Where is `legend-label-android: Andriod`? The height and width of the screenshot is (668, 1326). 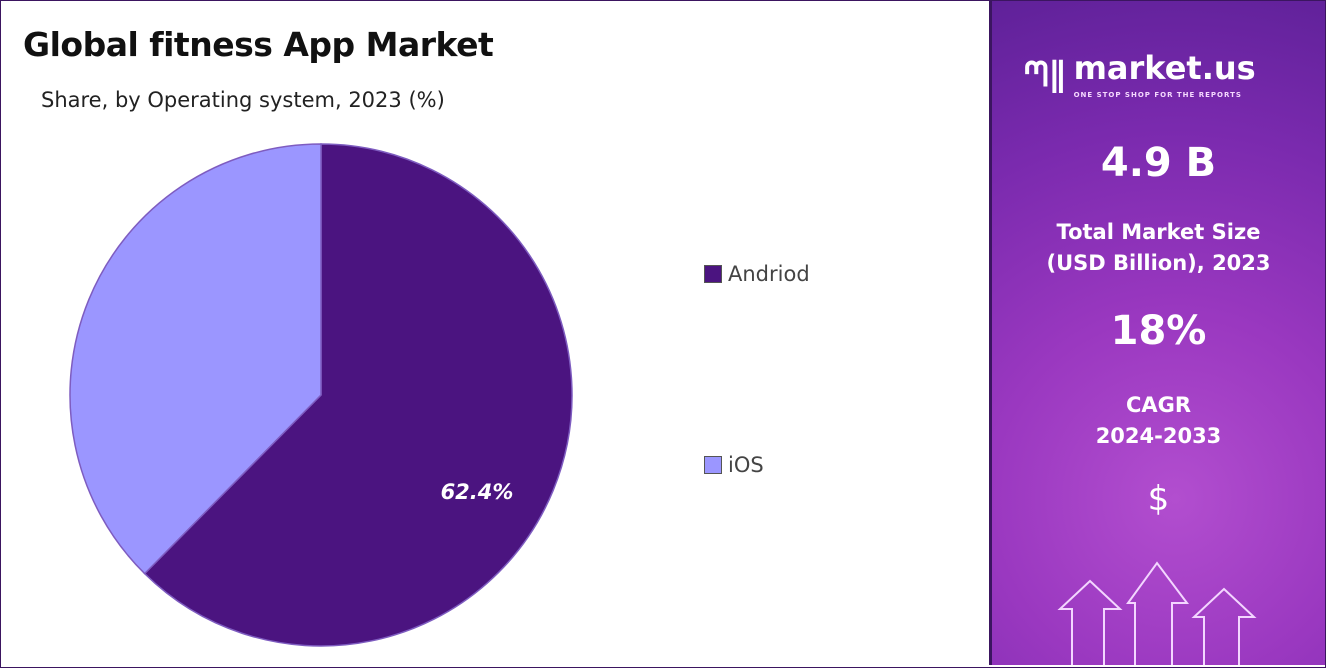 legend-label-android: Andriod is located at coordinates (769, 274).